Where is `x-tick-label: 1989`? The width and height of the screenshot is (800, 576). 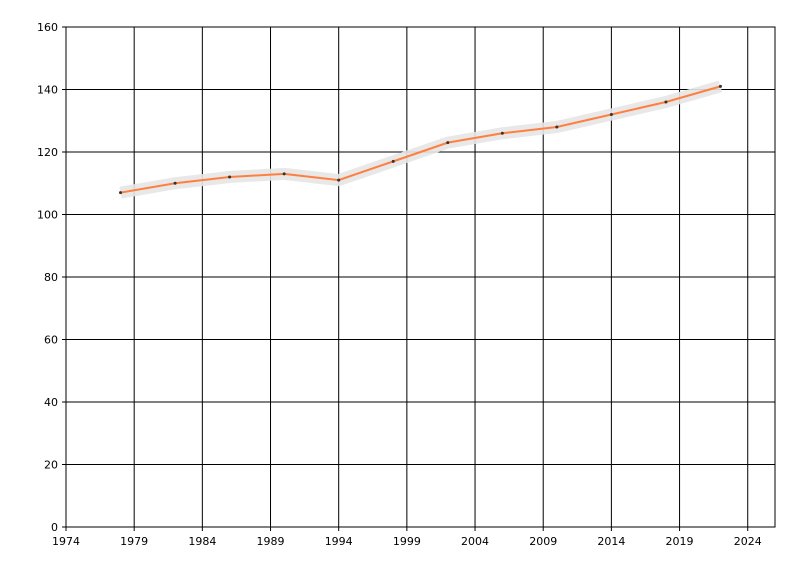 x-tick-label: 1989 is located at coordinates (271, 541).